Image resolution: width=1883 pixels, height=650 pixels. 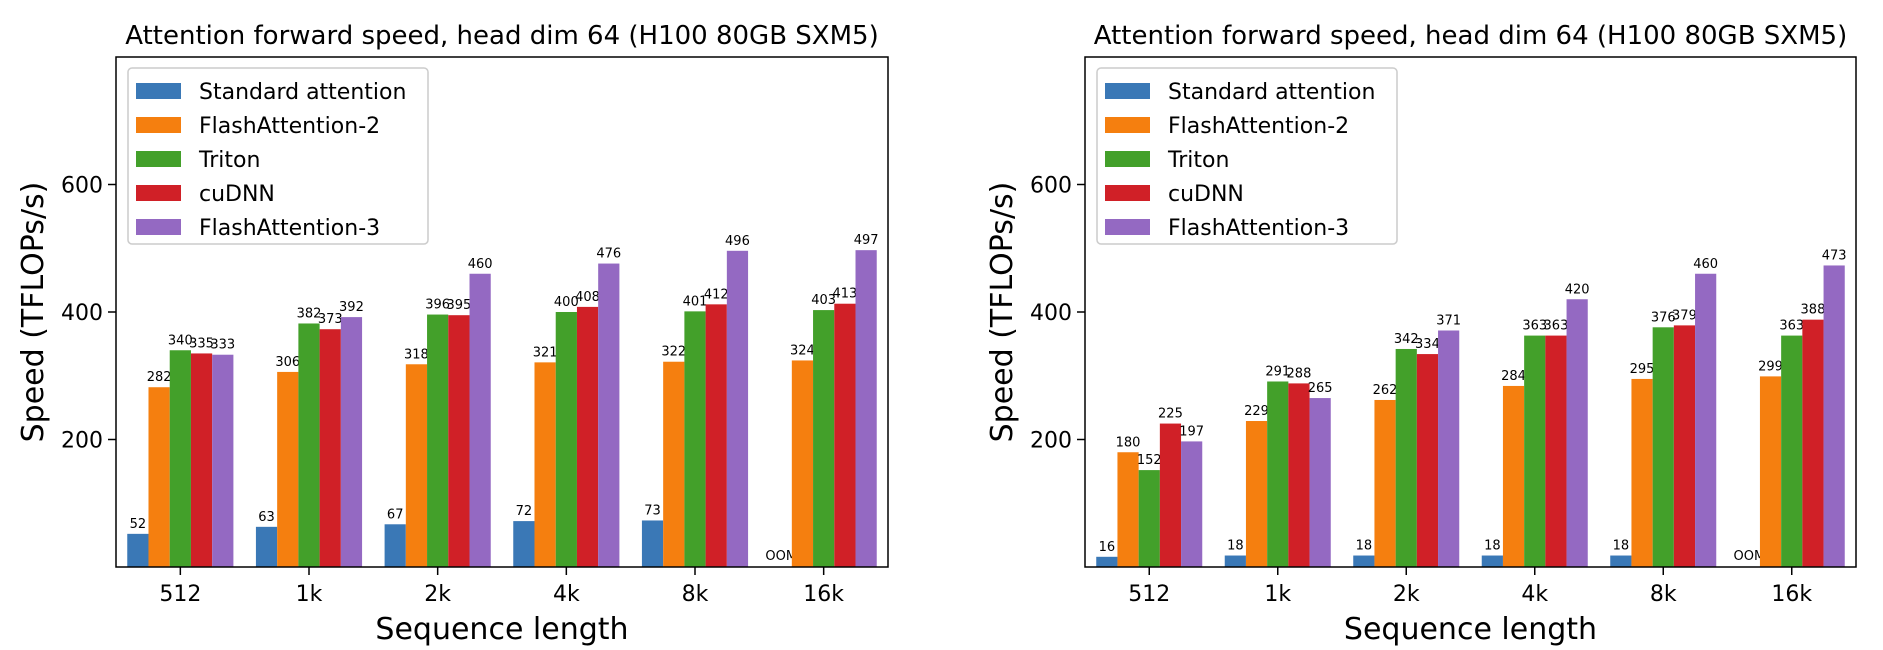 What do you see at coordinates (652, 510) in the screenshot?
I see `bar-data-label: 73` at bounding box center [652, 510].